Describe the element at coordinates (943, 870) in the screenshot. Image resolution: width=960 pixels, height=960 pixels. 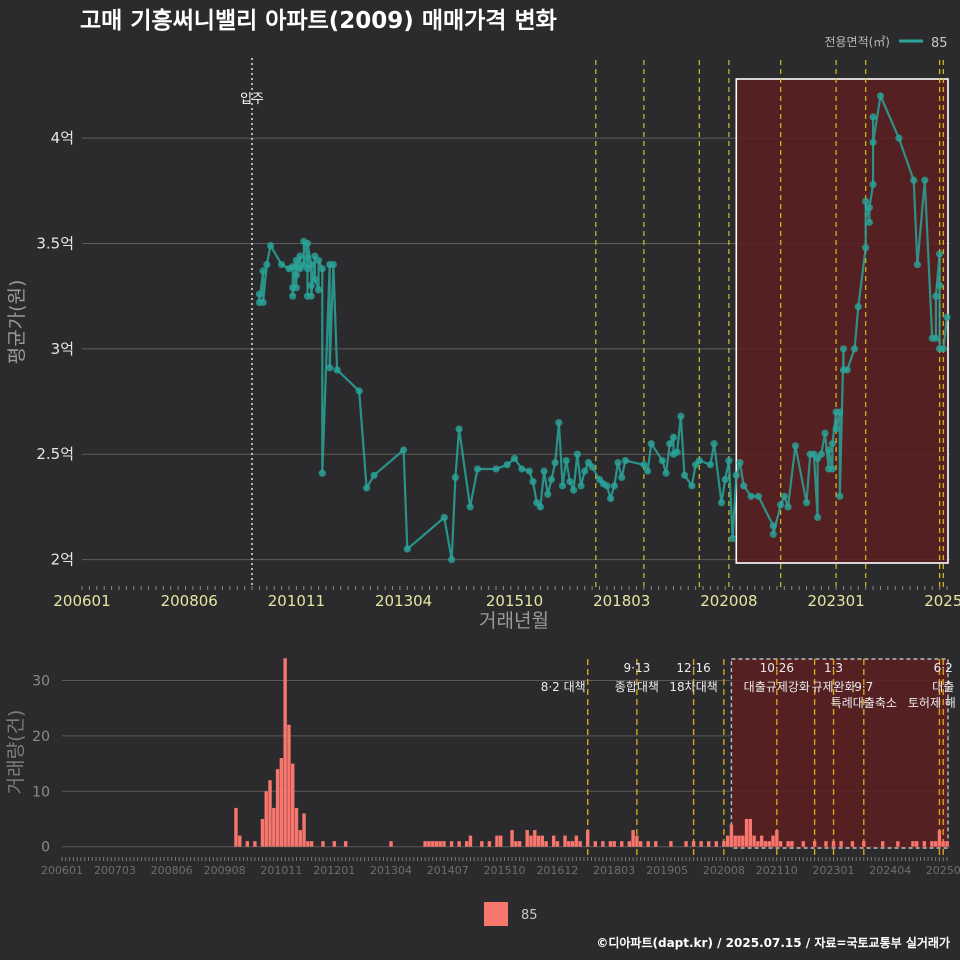
I see `x-tick-label: 20250` at that location.